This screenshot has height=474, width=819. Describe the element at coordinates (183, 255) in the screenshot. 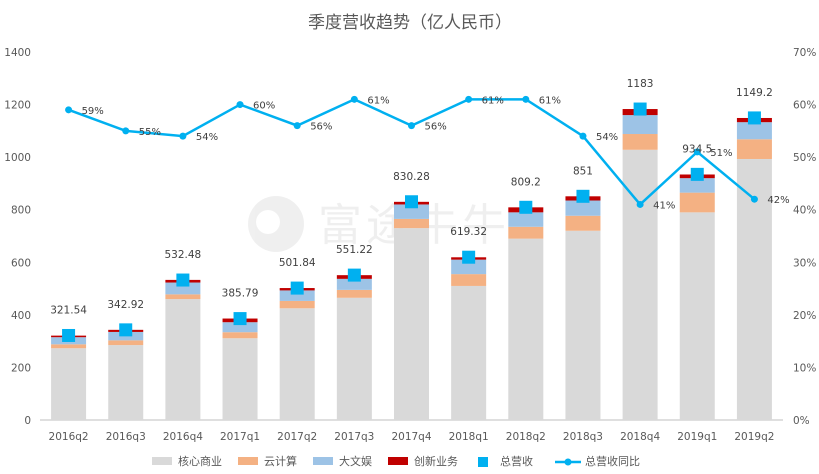

I see `total-data-label: 532.48` at that location.